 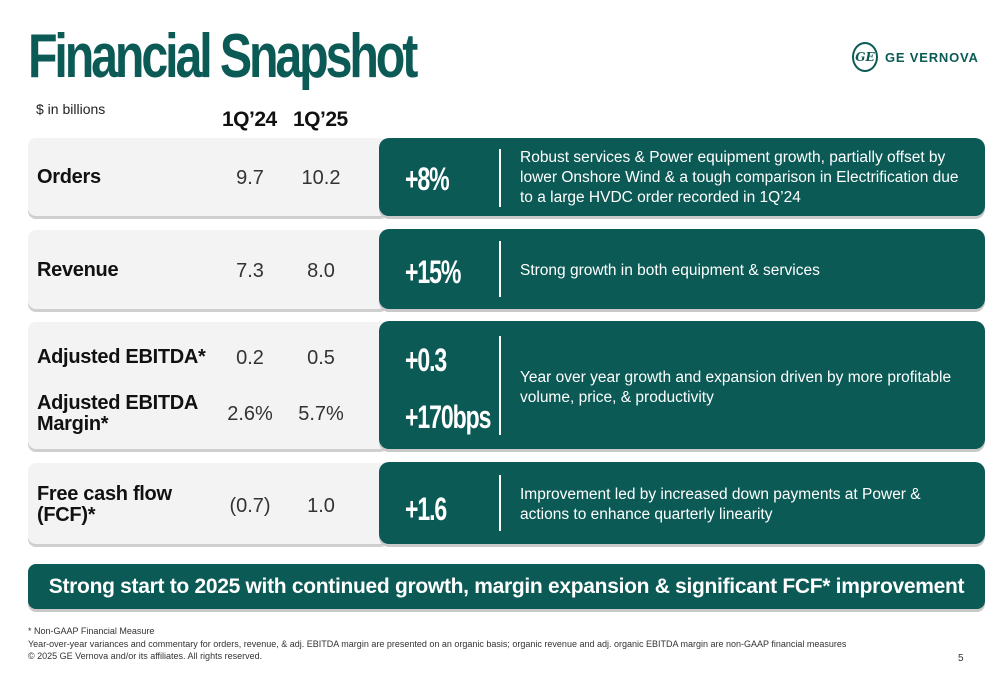 What do you see at coordinates (91, 631) in the screenshot?
I see `footnote-non-gaap: * Non-GAAP Financial Measure` at bounding box center [91, 631].